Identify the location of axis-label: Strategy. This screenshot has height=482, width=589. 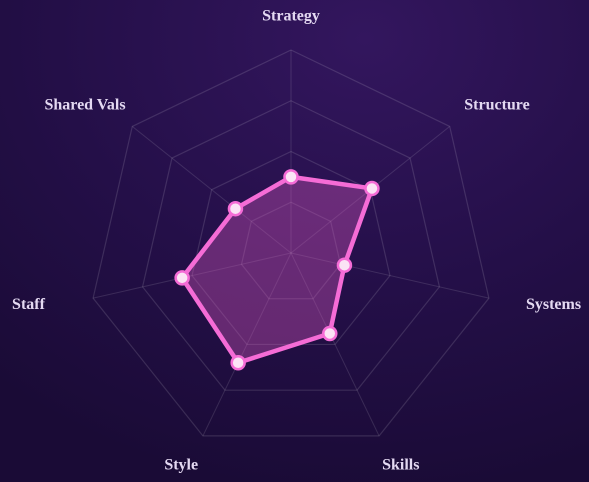
(291, 16).